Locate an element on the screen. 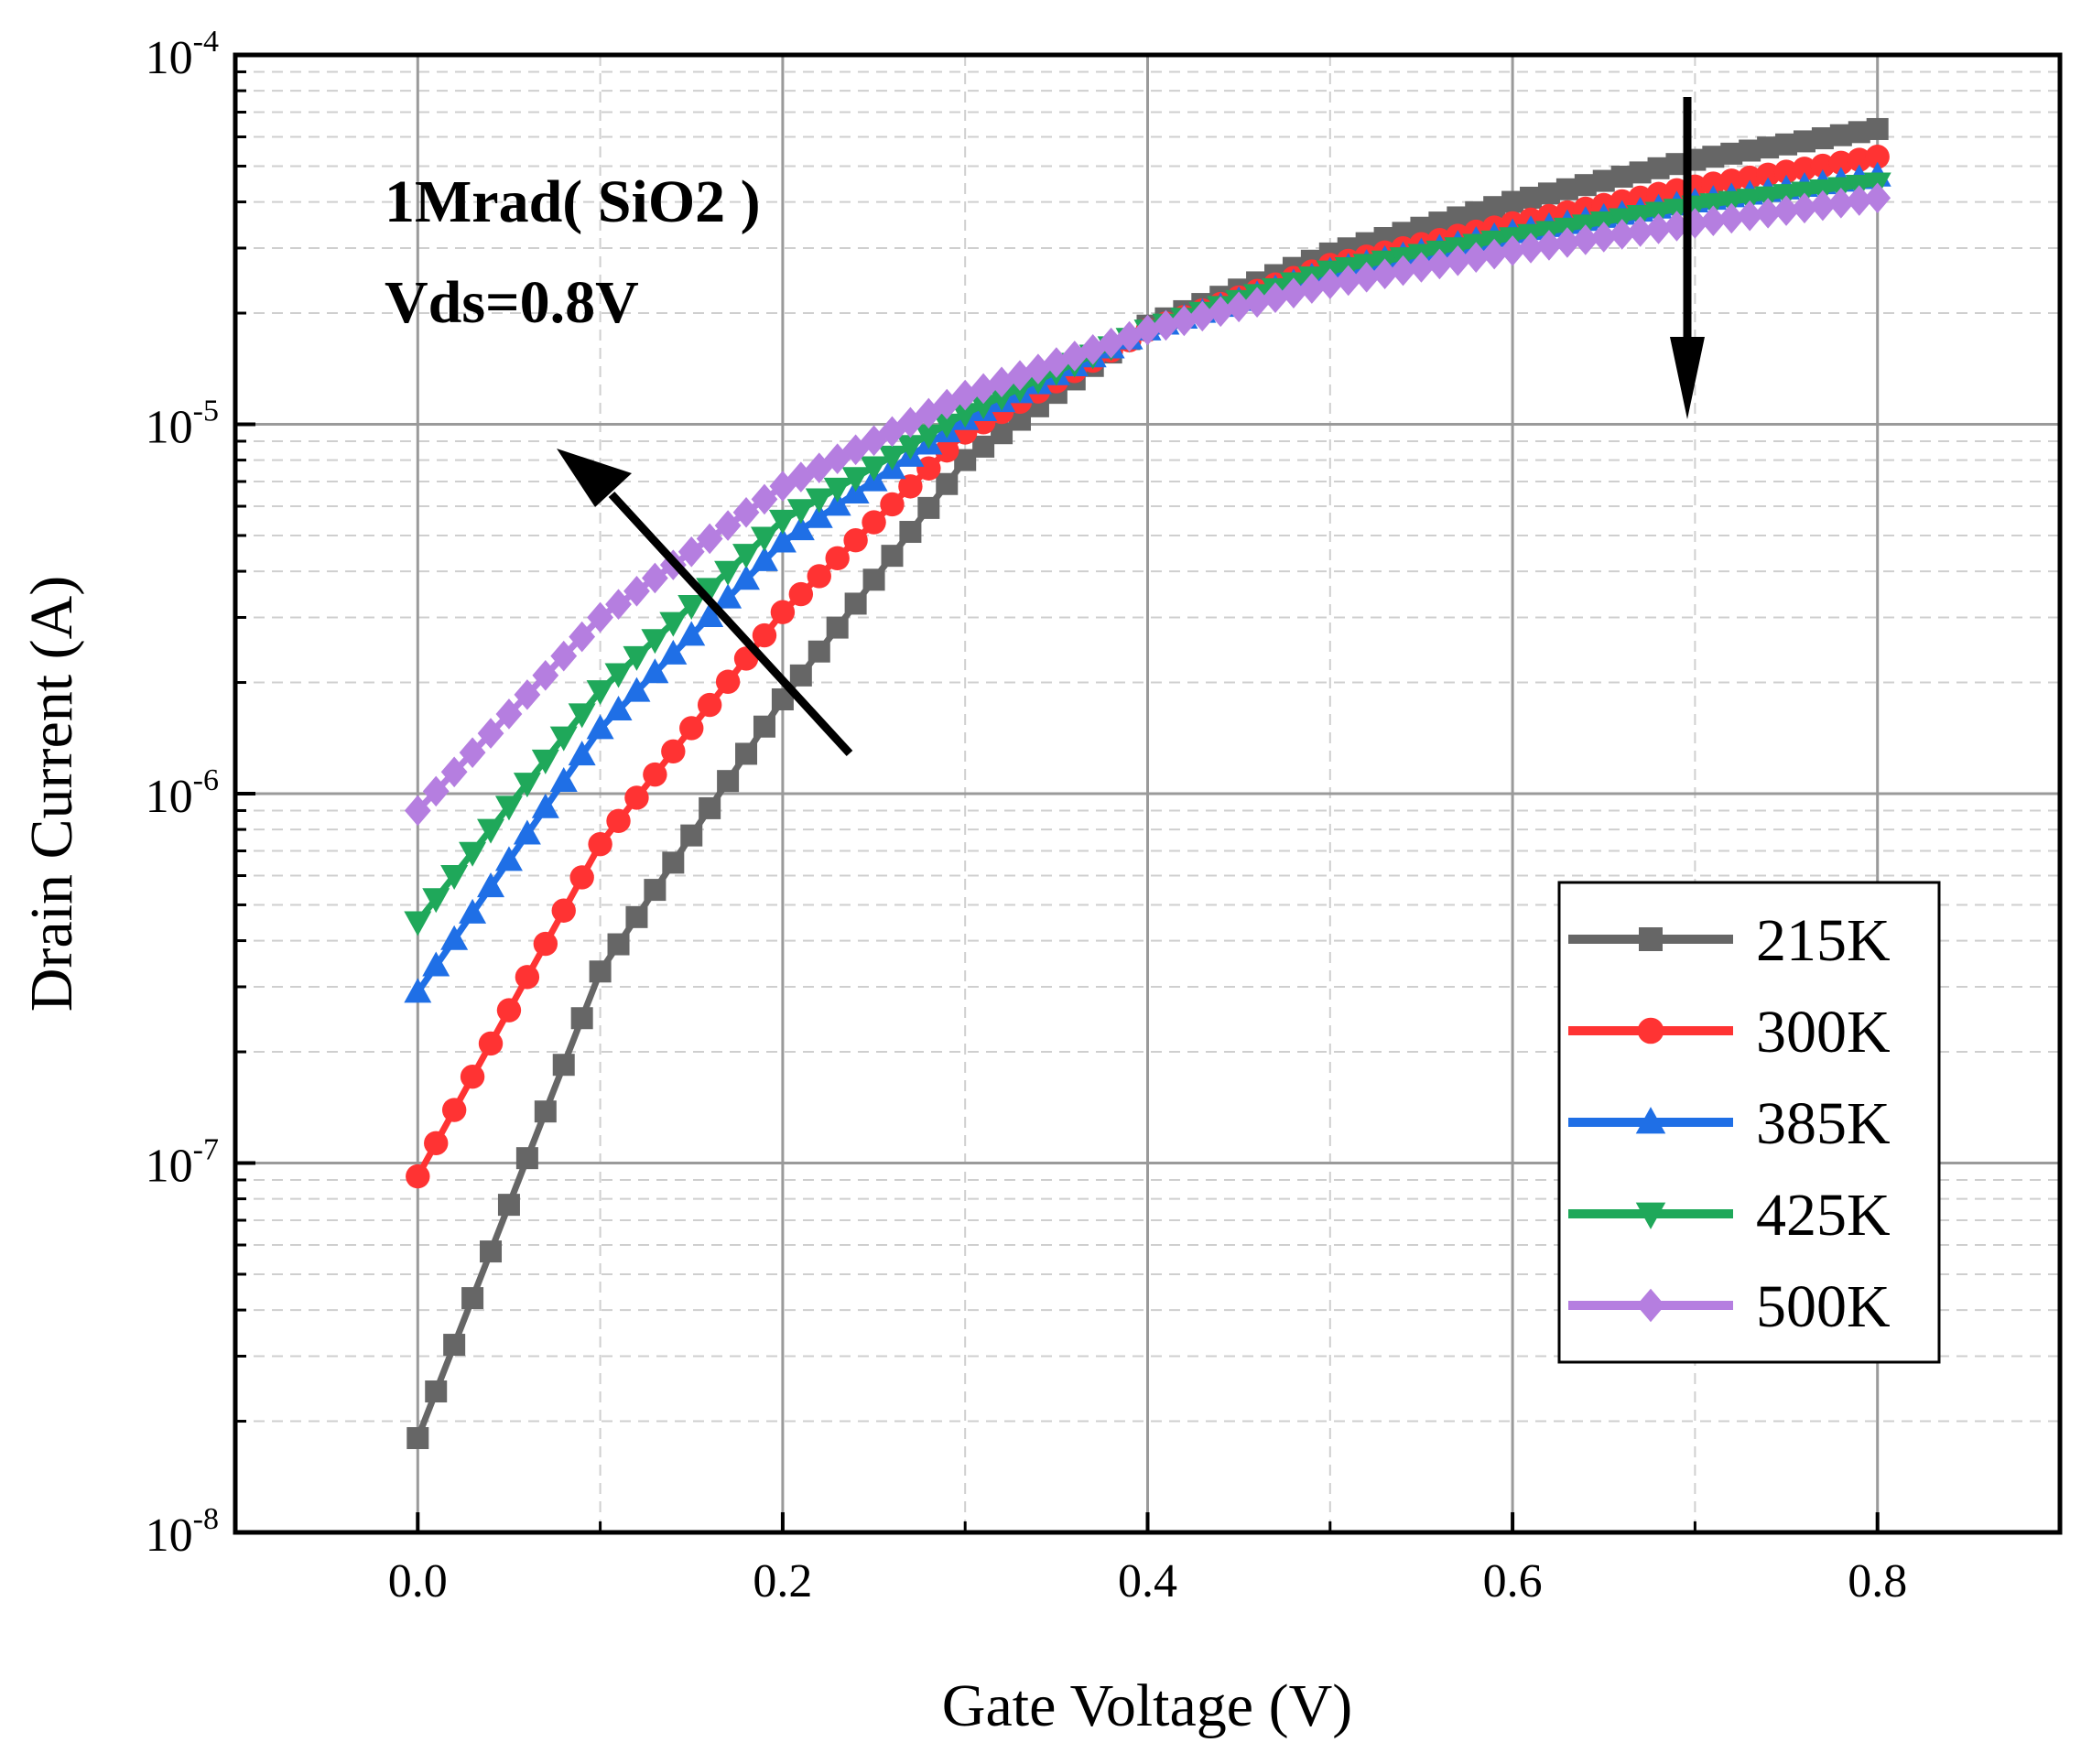 This screenshot has height=1764, width=2081. legend: 215K 300K 385K 425K 500K is located at coordinates (1749, 1122).